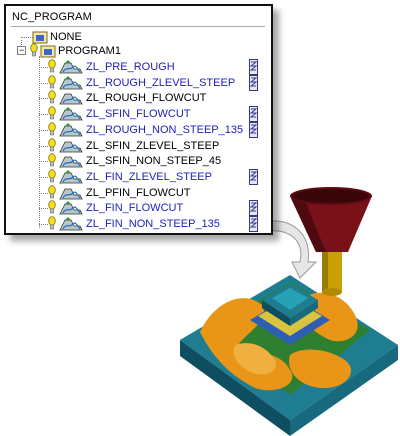 The image size is (400, 436). I want to click on operation-label: ZL_FIN_NON_STEEP_135, so click(153, 224).